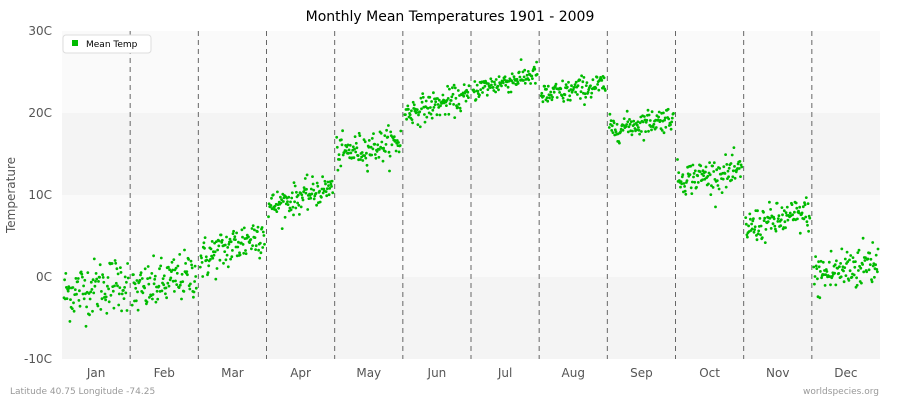  Describe the element at coordinates (504, 373) in the screenshot. I see `x-tick-label: Jul` at that location.